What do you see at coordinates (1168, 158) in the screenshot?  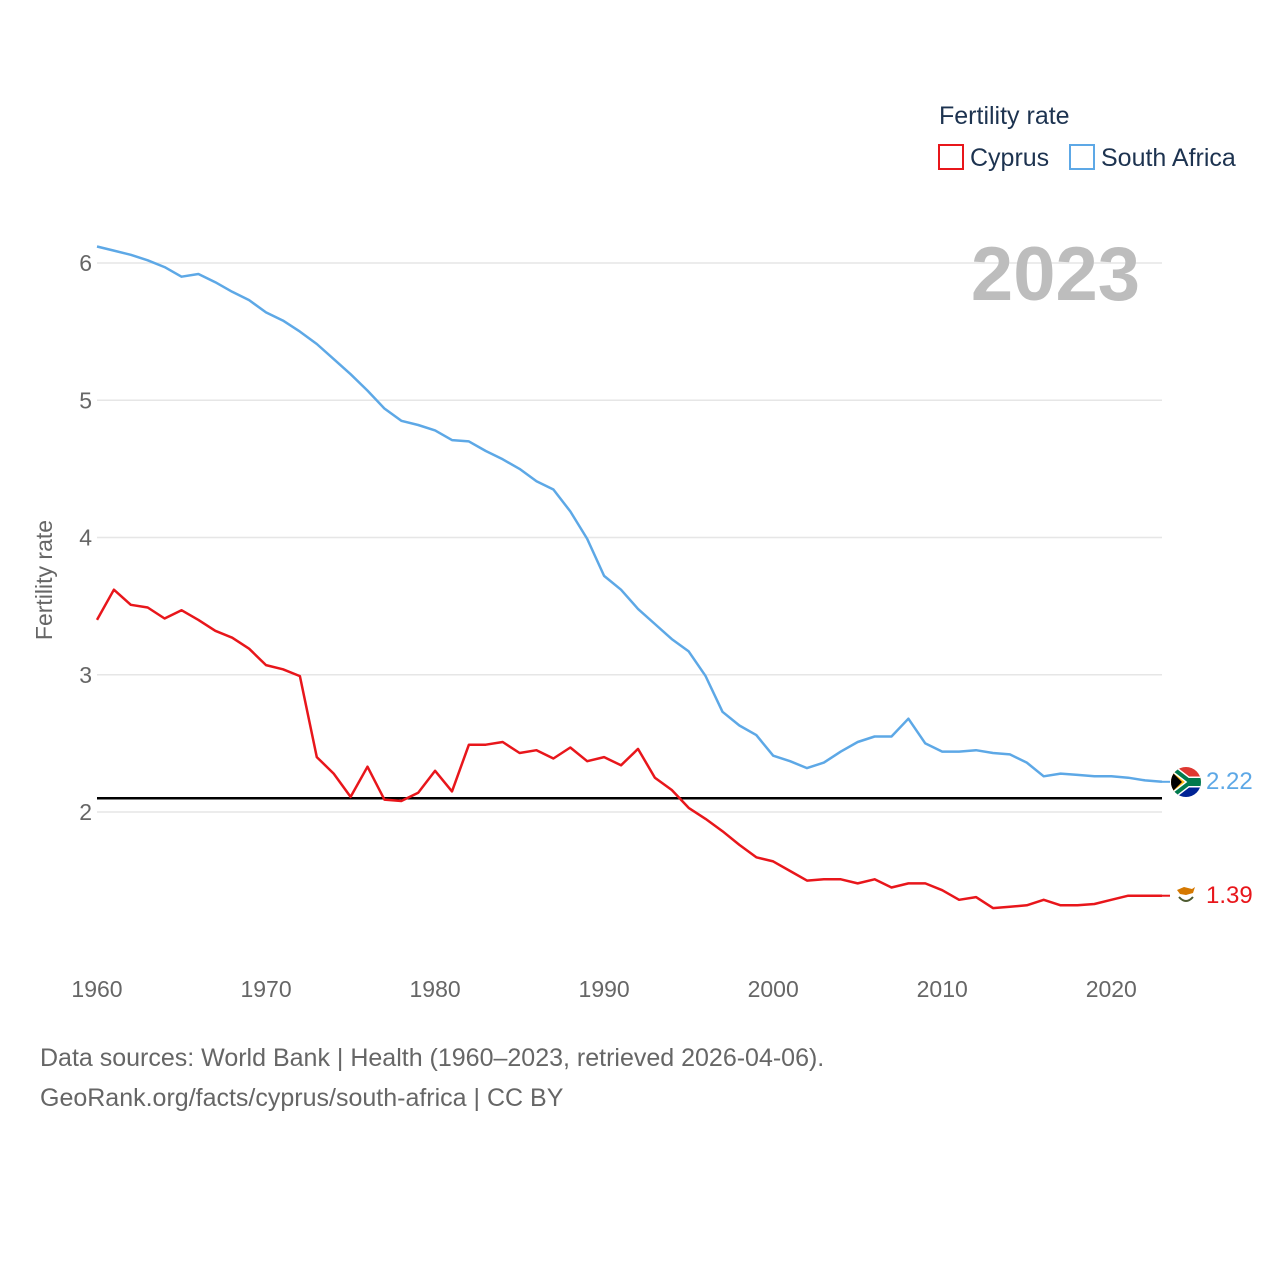 I see `legend-label-south-africa: South Africa` at bounding box center [1168, 158].